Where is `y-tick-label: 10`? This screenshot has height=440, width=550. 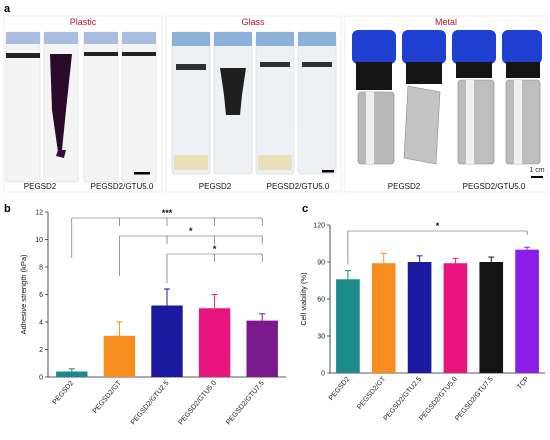 y-tick-label: 10 is located at coordinates (39, 240).